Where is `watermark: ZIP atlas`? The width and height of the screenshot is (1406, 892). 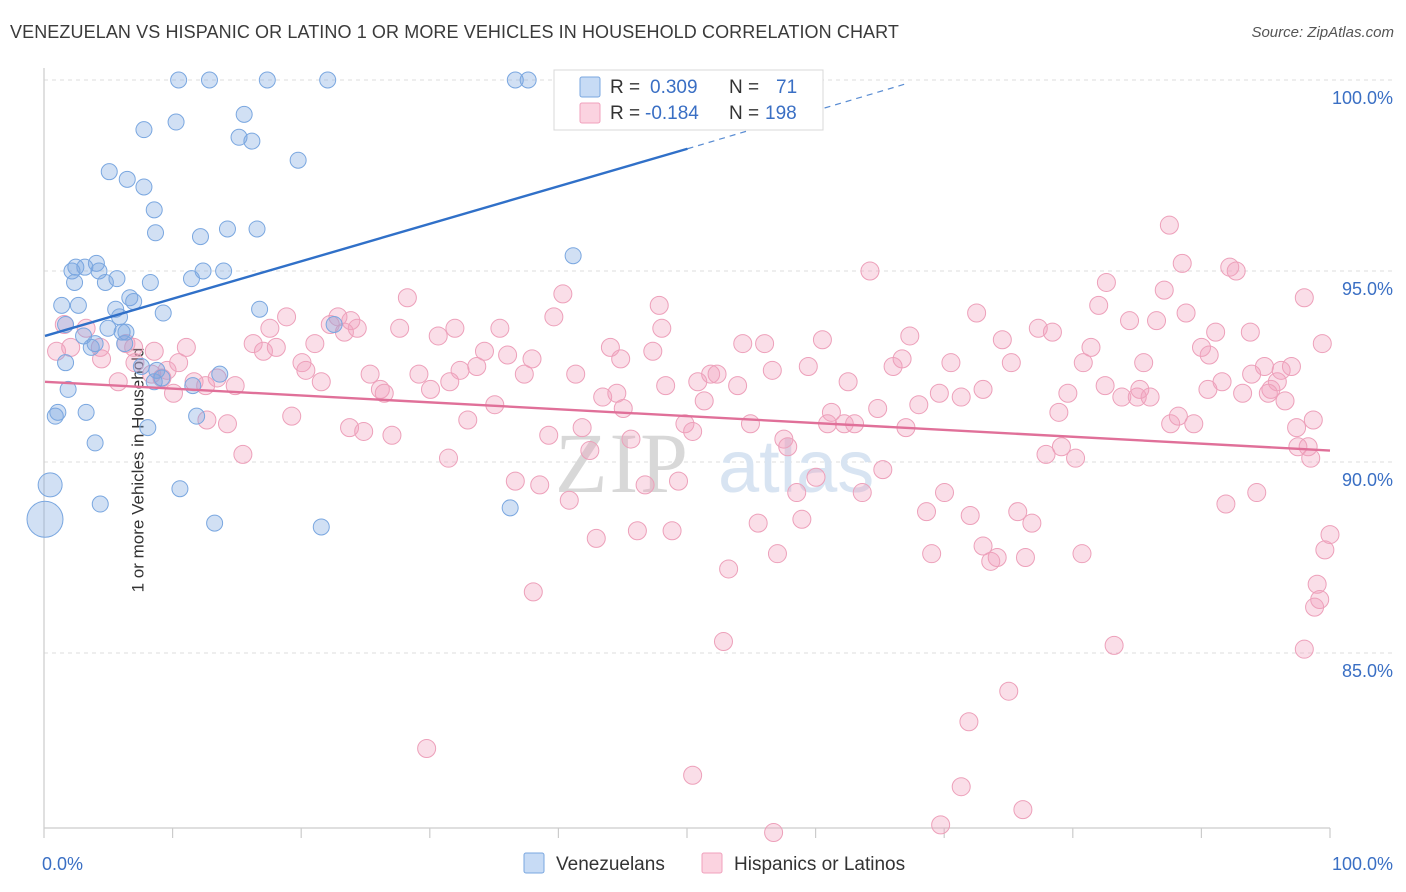
watermark: ZIP atlas is located at coordinates (714, 463).